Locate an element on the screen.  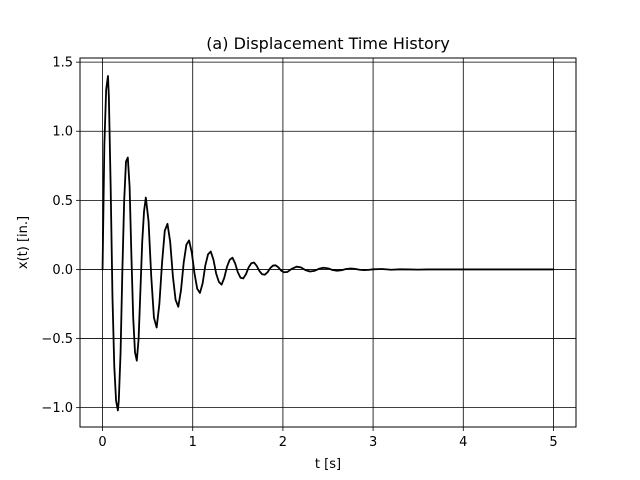
chart-title: (a) Displacement Time History is located at coordinates (328, 43).